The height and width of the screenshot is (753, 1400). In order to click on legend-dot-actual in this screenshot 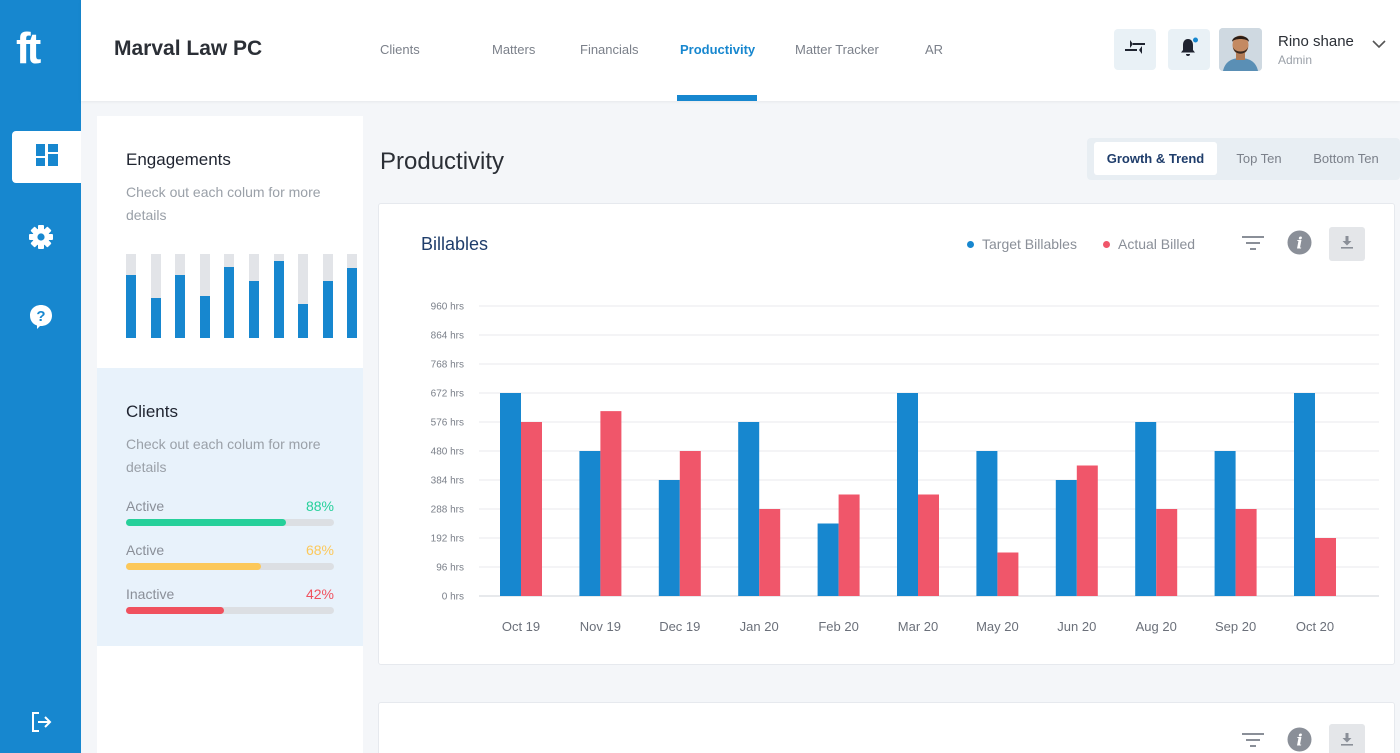, I will do `click(1106, 244)`.